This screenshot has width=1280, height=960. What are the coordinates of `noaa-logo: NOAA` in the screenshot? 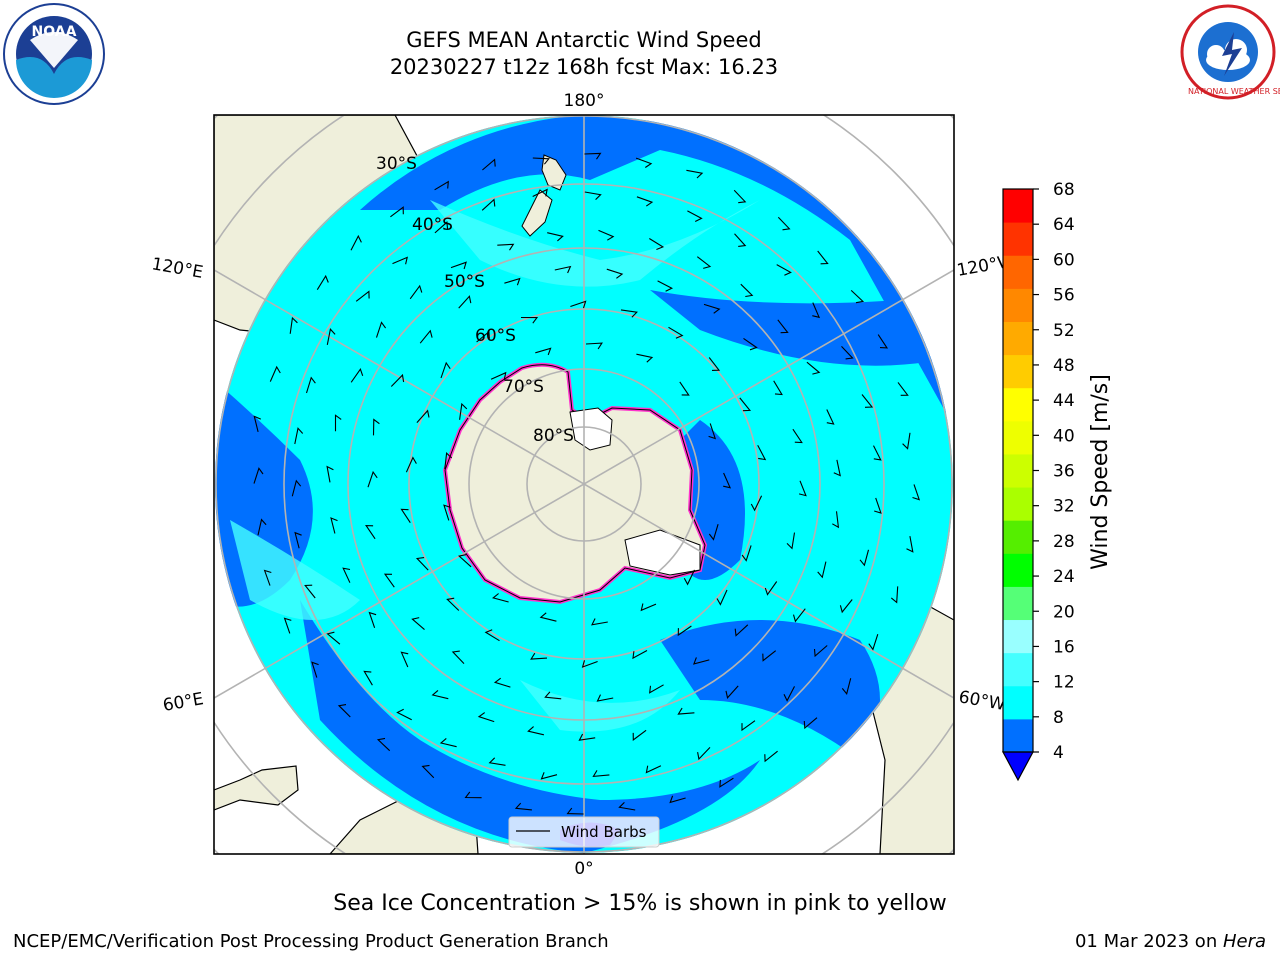 It's located at (54, 54).